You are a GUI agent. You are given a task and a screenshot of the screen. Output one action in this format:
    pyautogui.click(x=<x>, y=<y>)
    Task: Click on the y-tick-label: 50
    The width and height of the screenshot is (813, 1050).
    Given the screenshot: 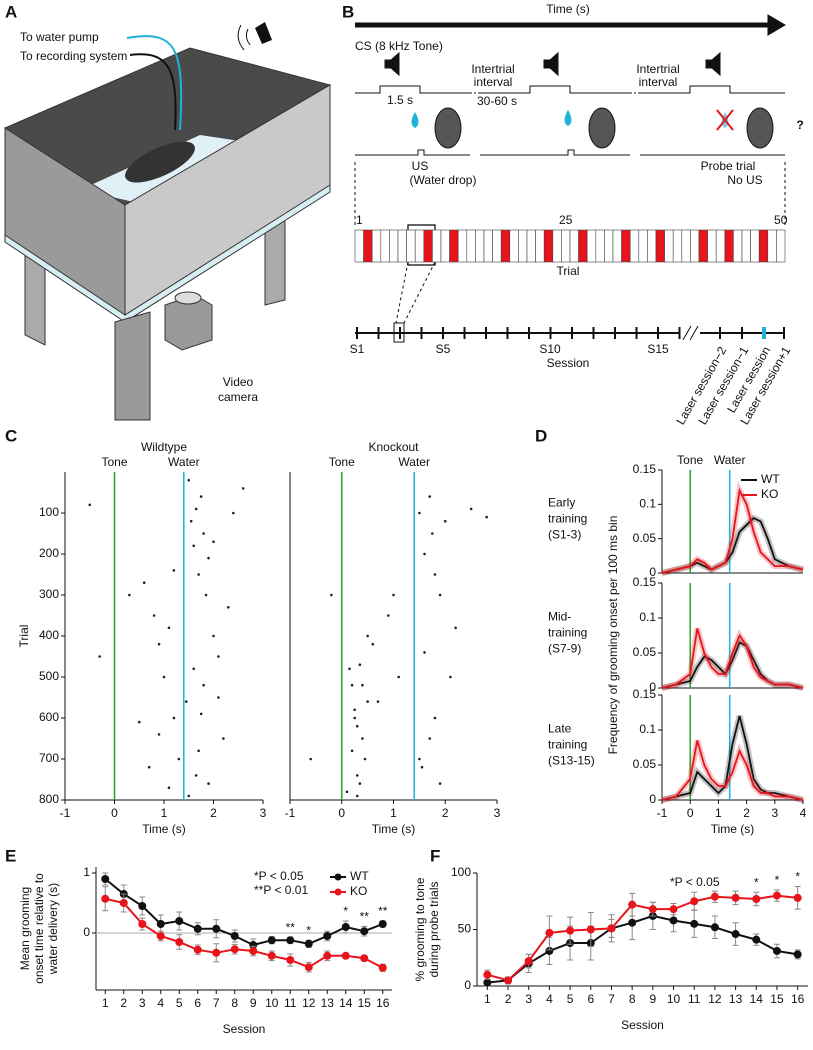 What is the action you would take?
    pyautogui.click(x=465, y=929)
    